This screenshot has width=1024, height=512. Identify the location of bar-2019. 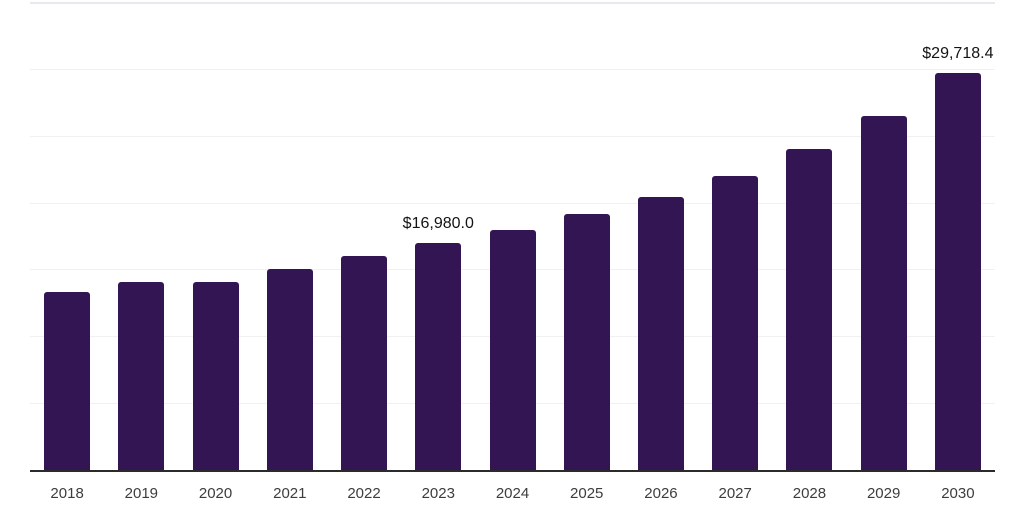
(141, 376).